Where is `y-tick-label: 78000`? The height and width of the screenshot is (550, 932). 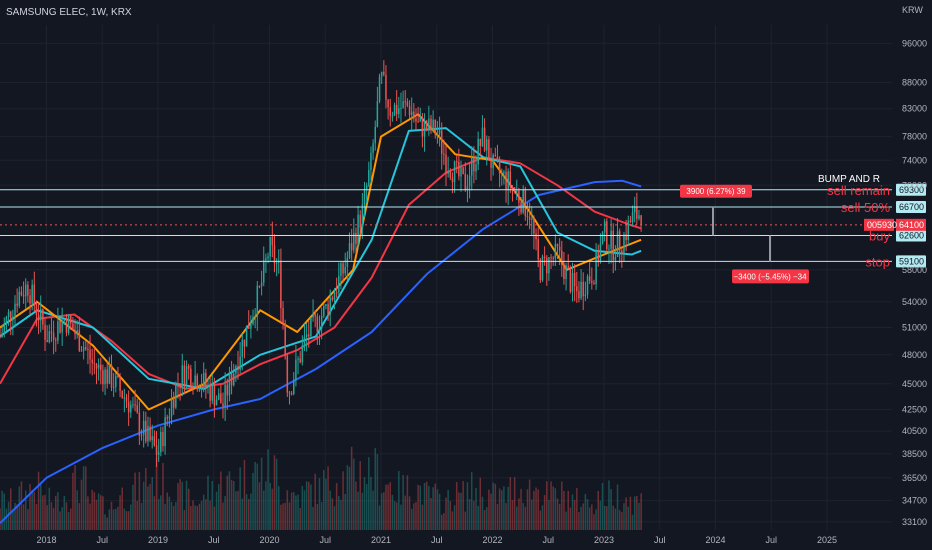
y-tick-label: 78000 is located at coordinates (914, 137).